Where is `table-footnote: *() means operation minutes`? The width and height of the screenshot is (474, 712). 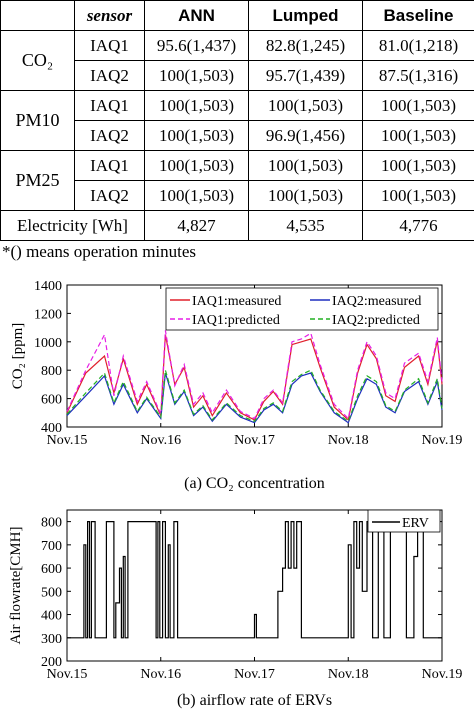
table-footnote: *() means operation minutes is located at coordinates (99, 251).